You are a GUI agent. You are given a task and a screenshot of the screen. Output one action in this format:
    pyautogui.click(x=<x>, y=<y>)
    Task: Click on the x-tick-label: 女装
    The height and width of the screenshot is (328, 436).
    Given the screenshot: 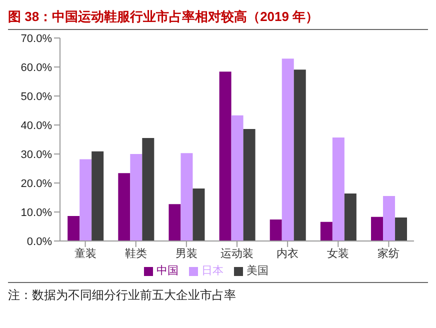 What is the action you would take?
    pyautogui.click(x=338, y=253)
    